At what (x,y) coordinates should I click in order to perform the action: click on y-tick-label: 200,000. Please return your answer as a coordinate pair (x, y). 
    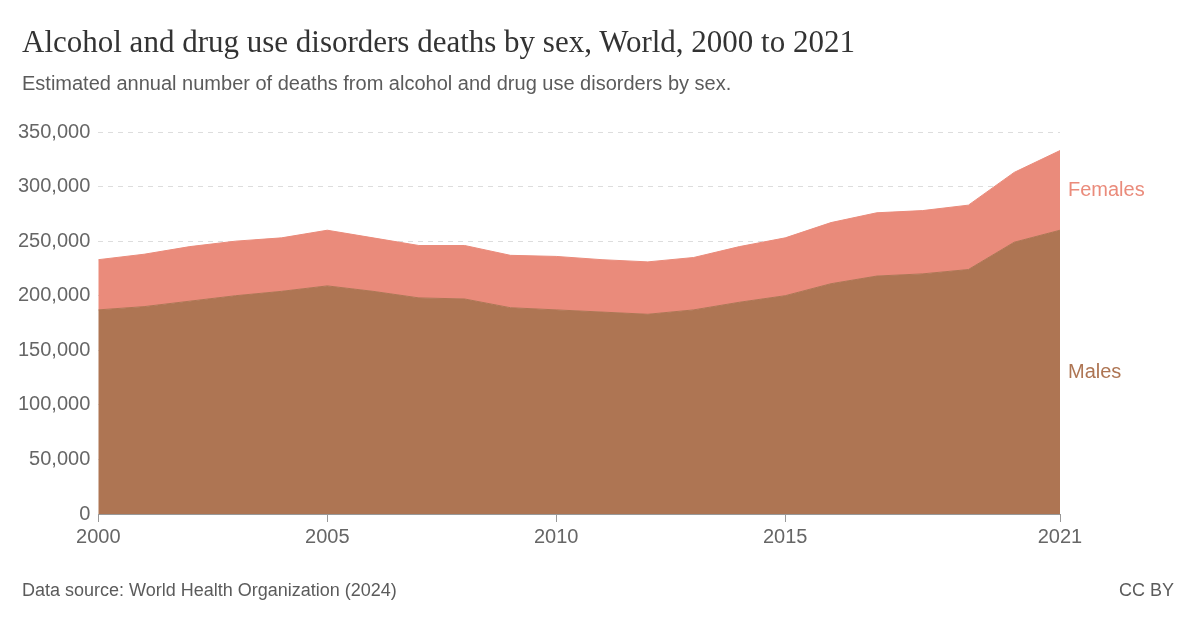
    Looking at the image, I should click on (54, 294).